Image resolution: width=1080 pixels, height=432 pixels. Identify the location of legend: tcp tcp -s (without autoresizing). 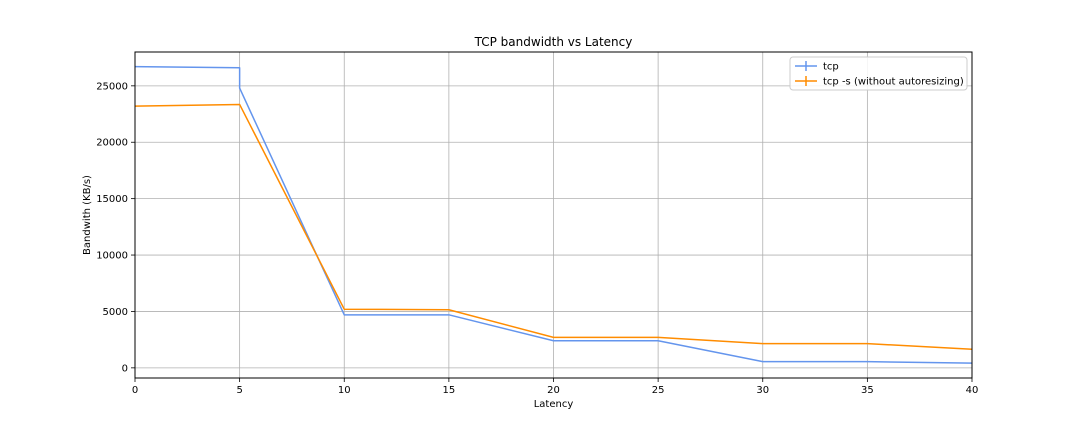
(878, 73).